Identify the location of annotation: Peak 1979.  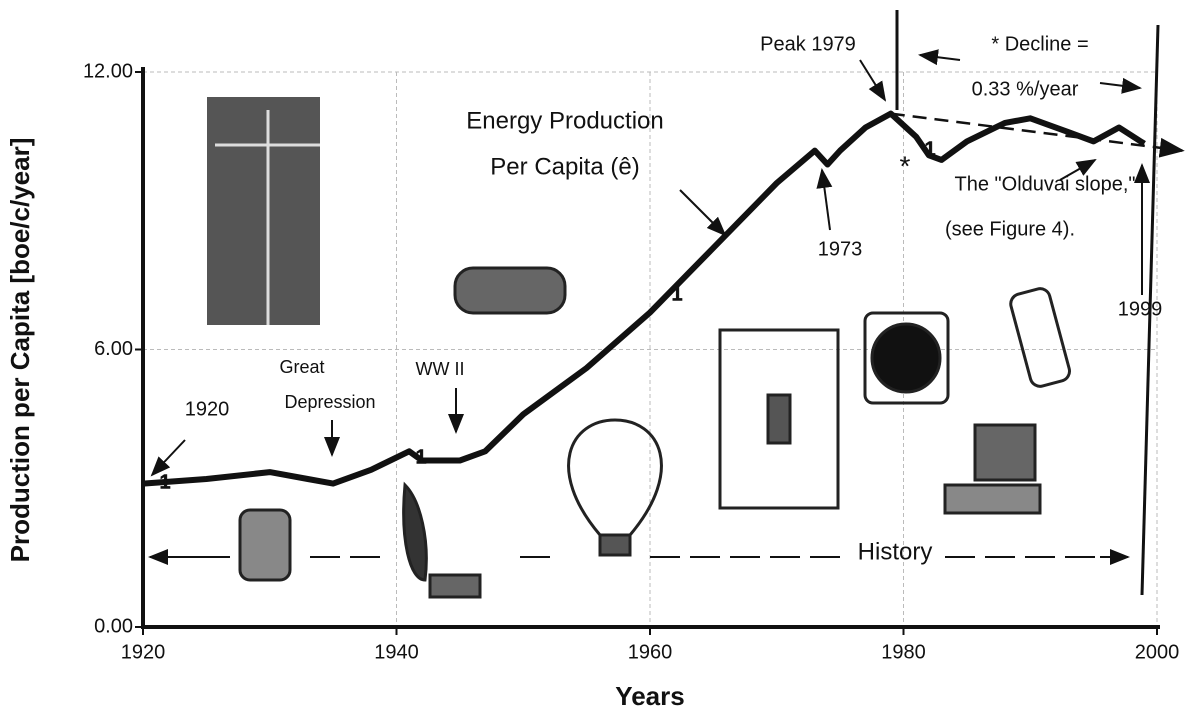
(808, 44).